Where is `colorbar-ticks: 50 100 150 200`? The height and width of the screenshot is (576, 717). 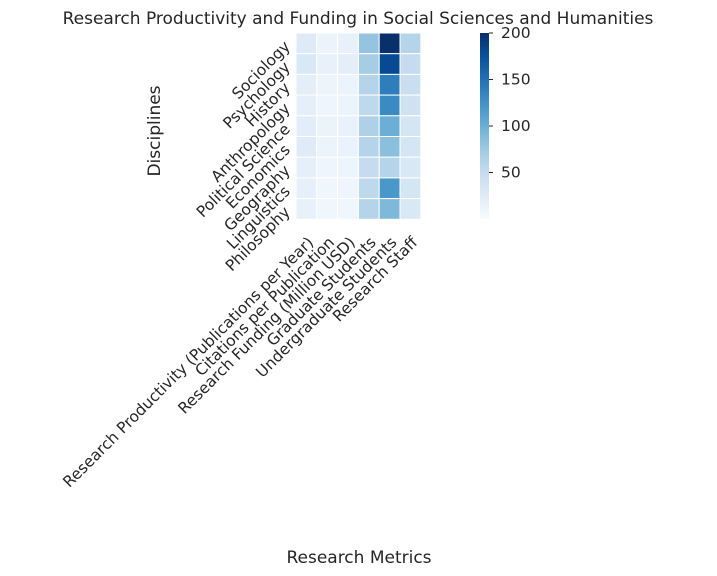
colorbar-ticks: 50 100 150 200 is located at coordinates (510, 103).